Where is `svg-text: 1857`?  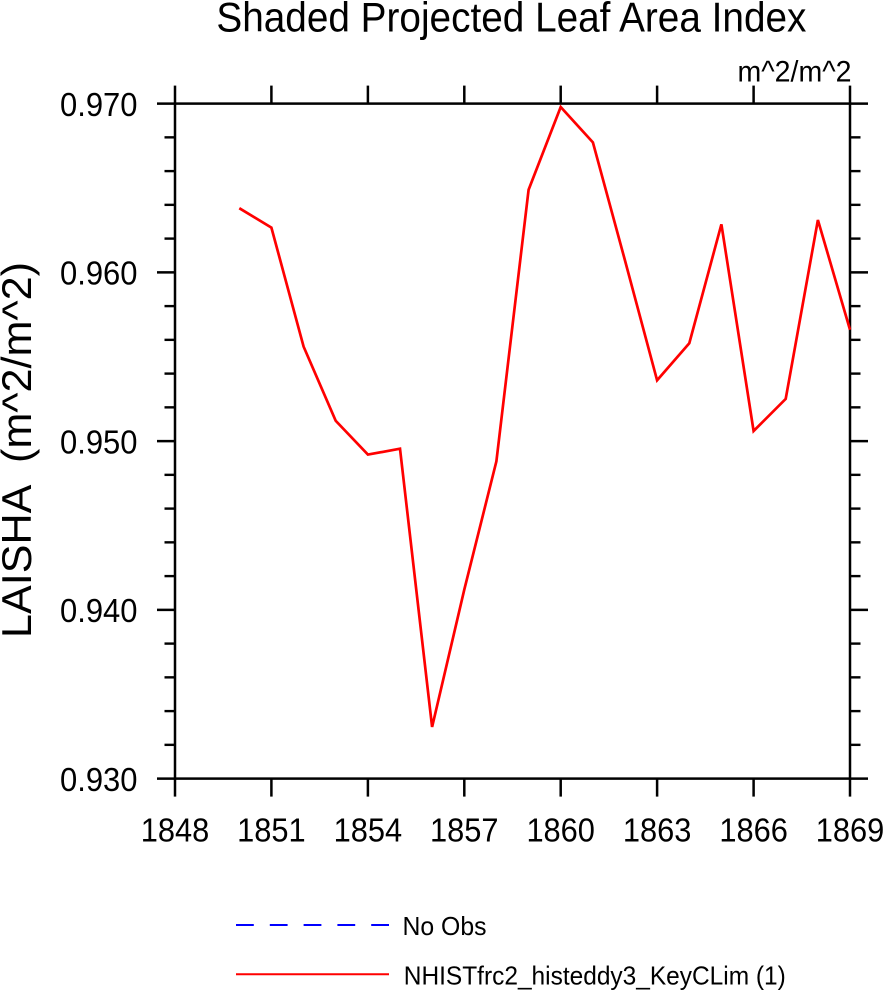 svg-text: 1857 is located at coordinates (464, 829).